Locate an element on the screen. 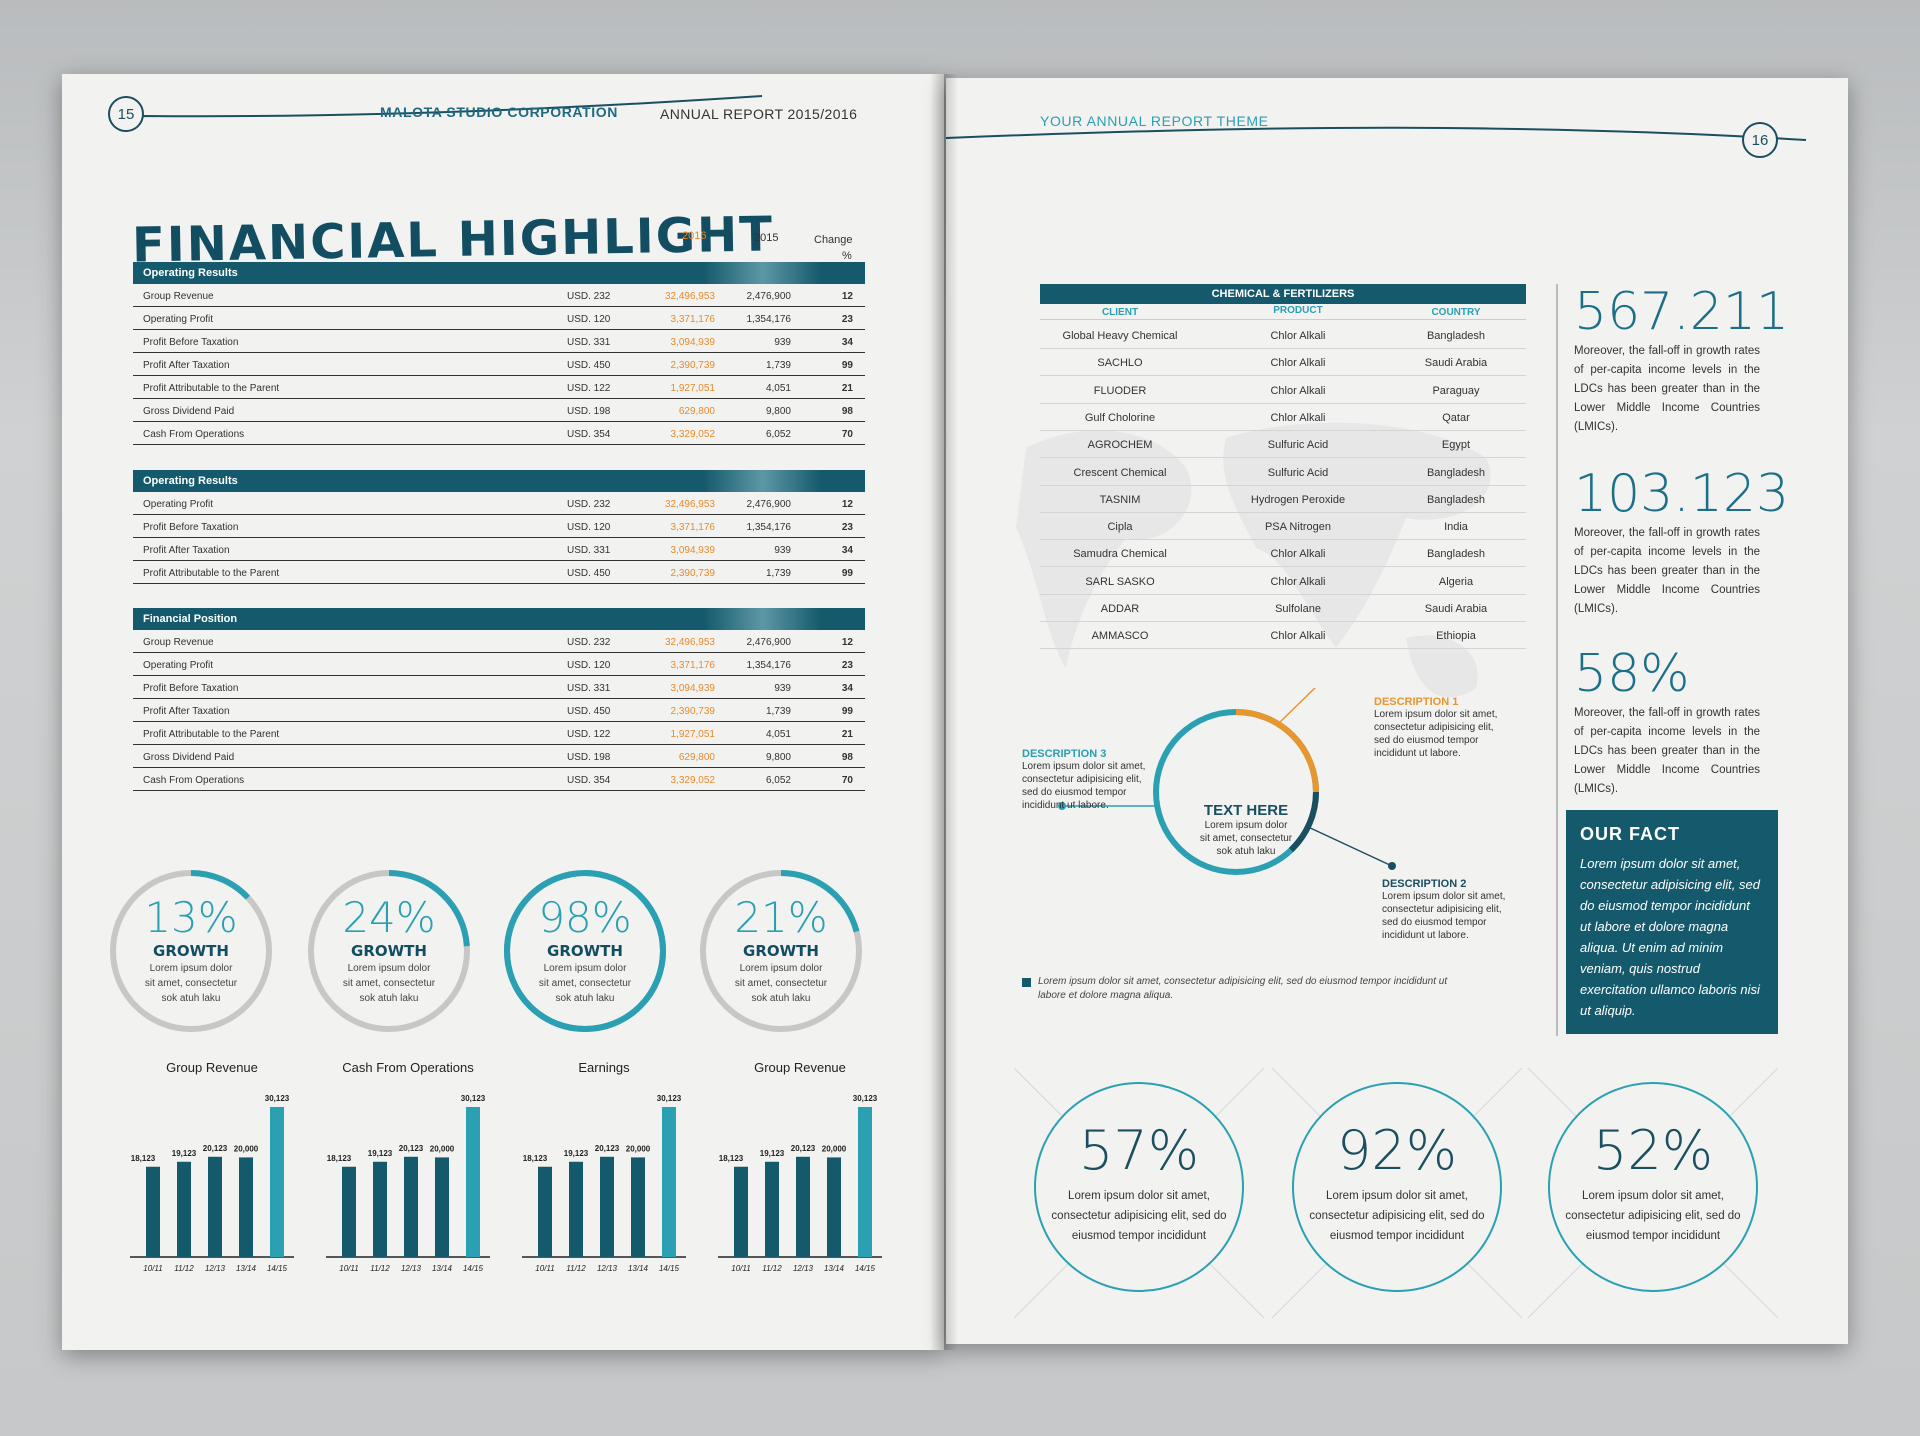 The height and width of the screenshot is (1436, 1920). ring-center-line3: sok atuh laku is located at coordinates (1246, 851).